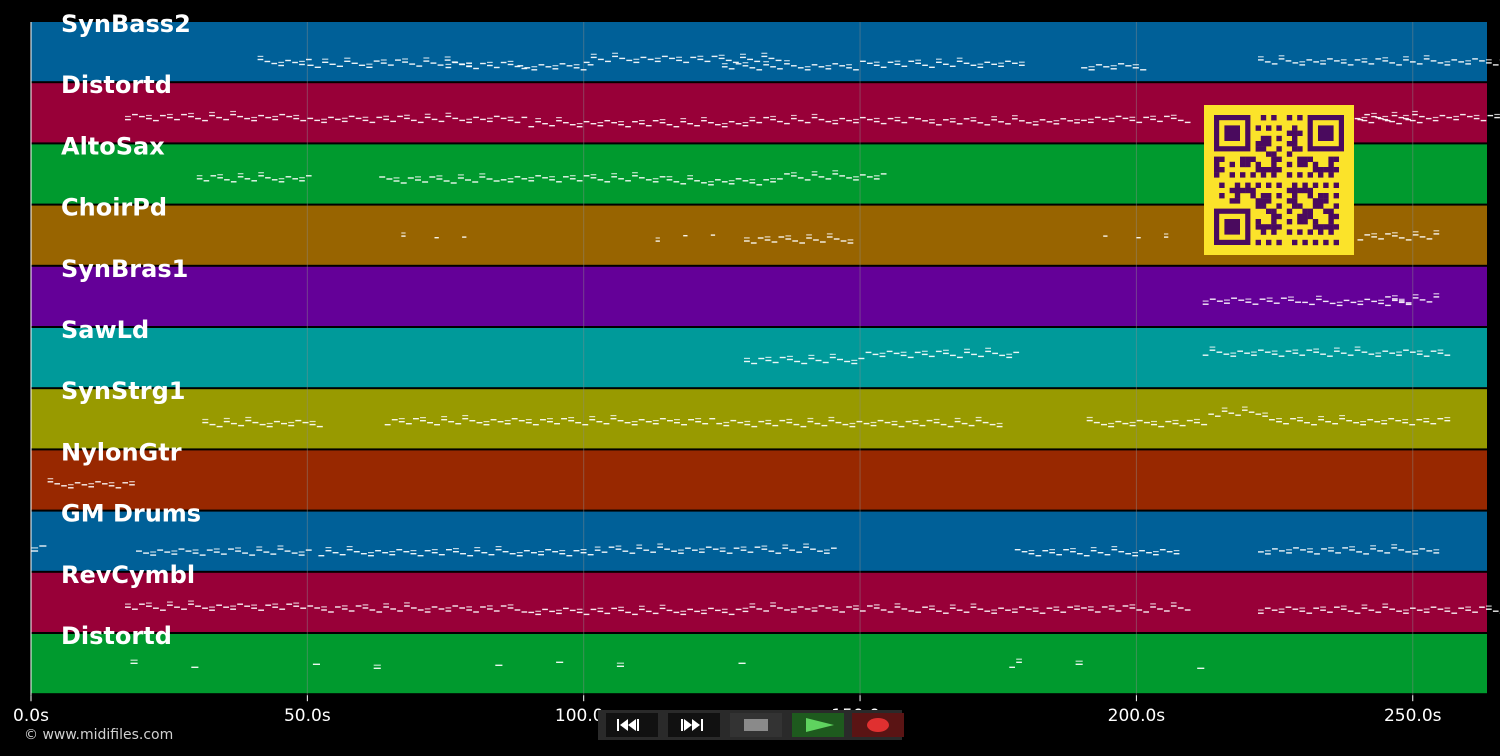 The height and width of the screenshot is (756, 1500). I want to click on play-icon, so click(820, 725).